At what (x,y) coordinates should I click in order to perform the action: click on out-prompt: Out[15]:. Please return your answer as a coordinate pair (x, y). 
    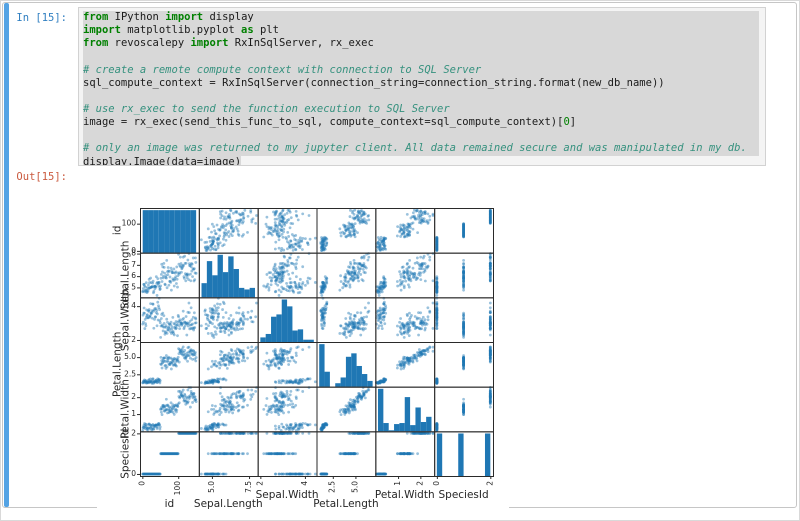
    Looking at the image, I should click on (41, 177).